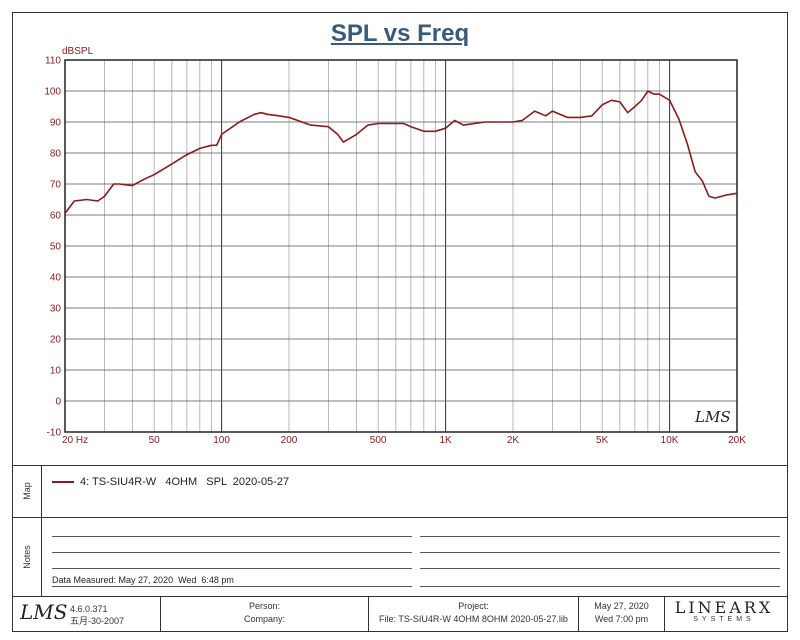 The height and width of the screenshot is (640, 800). Describe the element at coordinates (621, 606) in the screenshot. I see `footer-date: May 27, 2020` at that location.